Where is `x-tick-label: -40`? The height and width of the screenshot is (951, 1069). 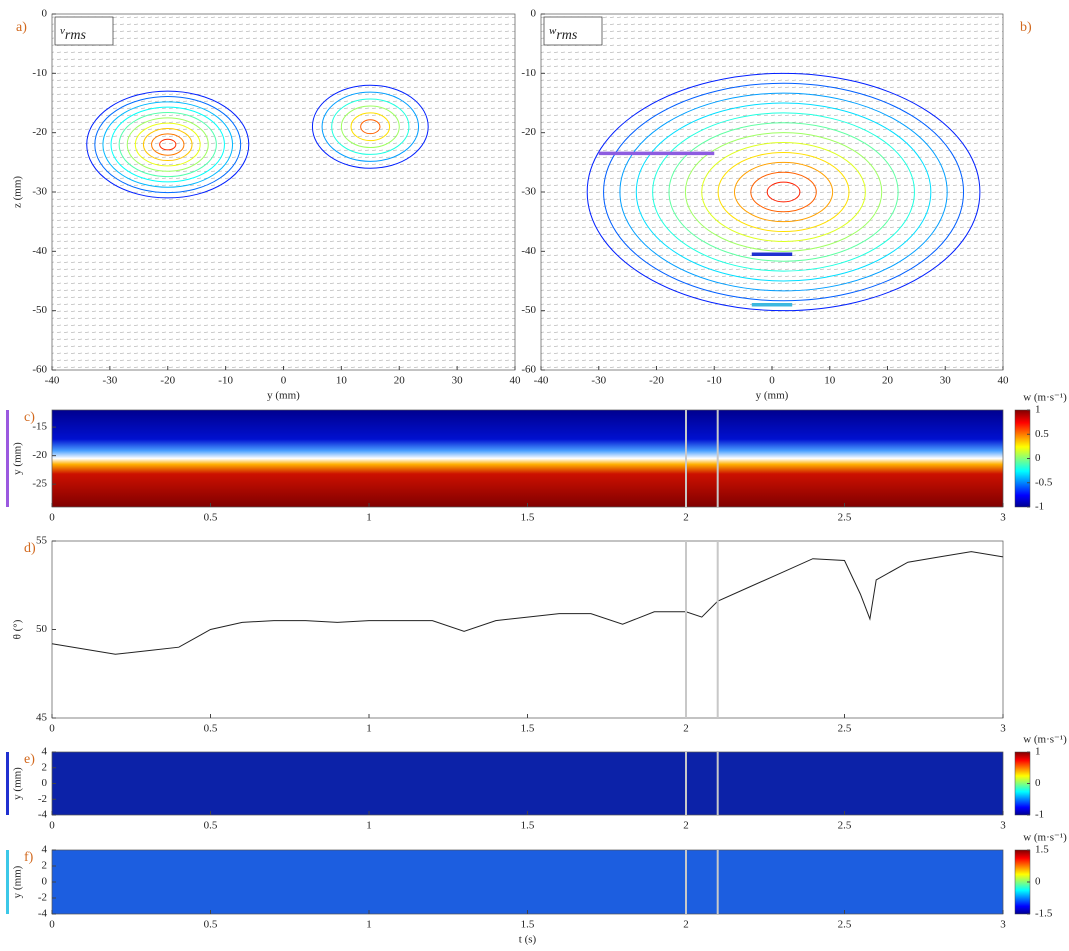
x-tick-label: -40 is located at coordinates (52, 381).